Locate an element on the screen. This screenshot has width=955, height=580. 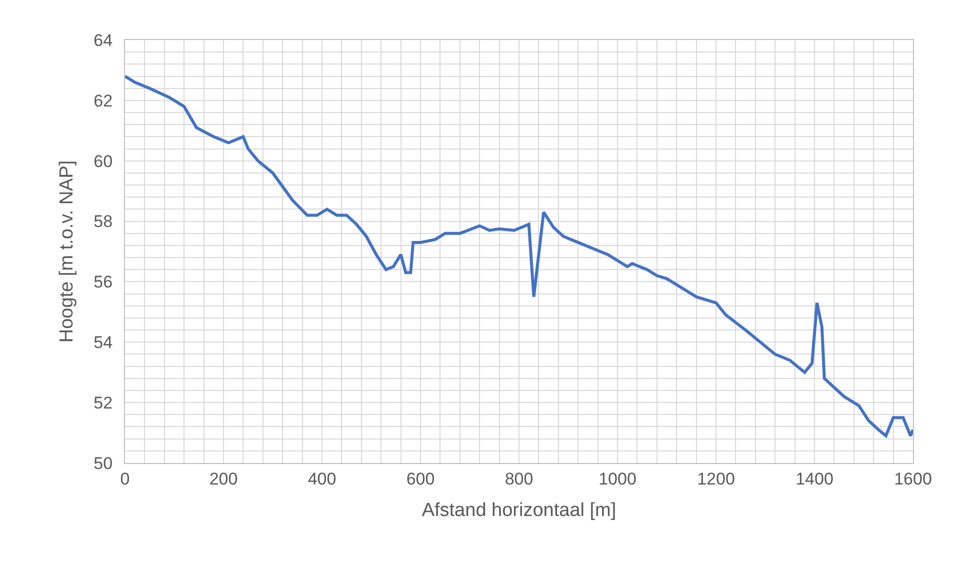
x-tick-label: 600 is located at coordinates (420, 478).